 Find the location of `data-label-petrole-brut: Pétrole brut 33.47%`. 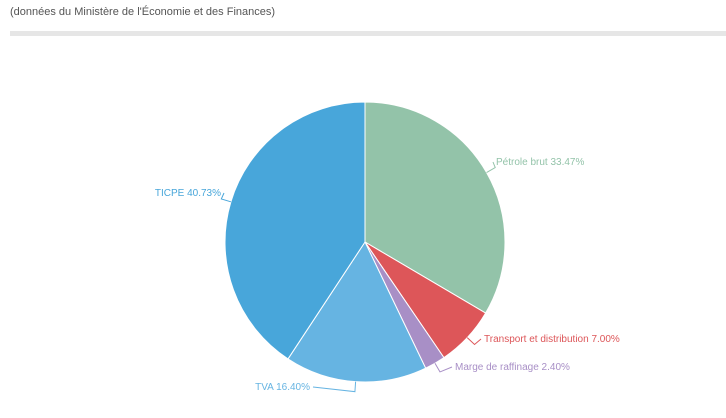

data-label-petrole-brut: Pétrole brut 33.47% is located at coordinates (540, 162).